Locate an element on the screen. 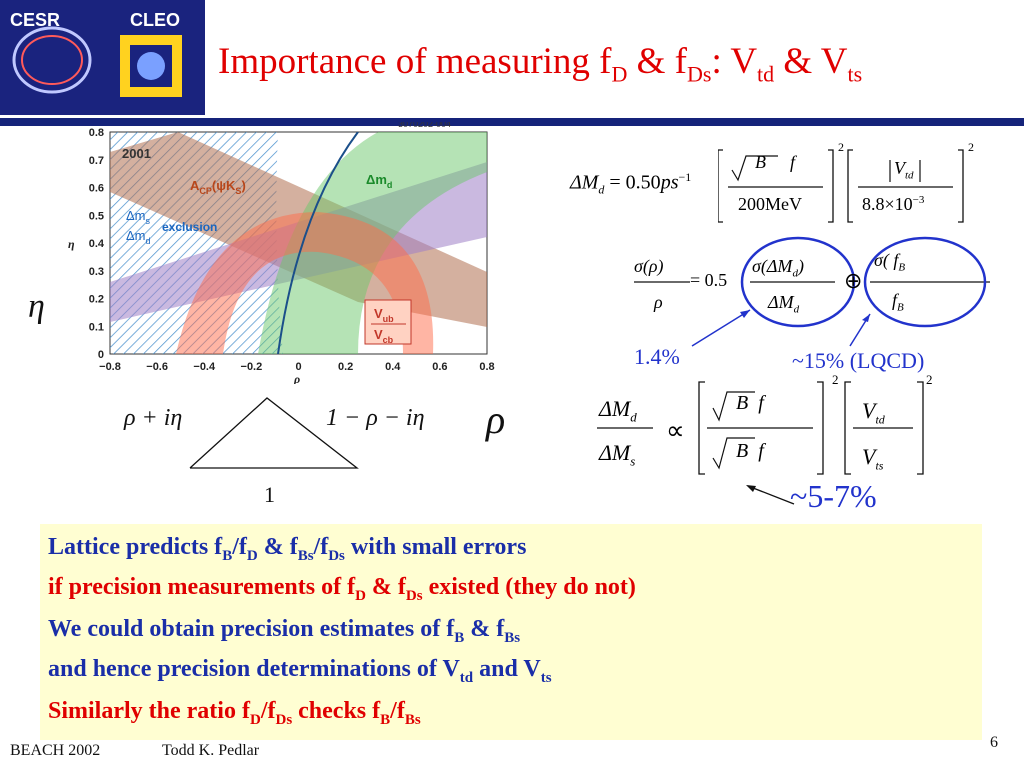 The width and height of the screenshot is (1024, 768). y-tick-label: 0.4 is located at coordinates (97, 244).